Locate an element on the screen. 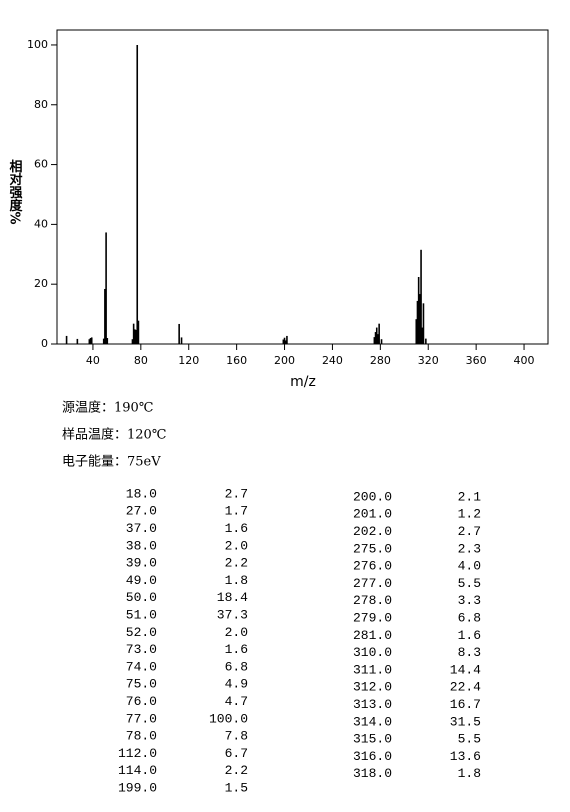 The width and height of the screenshot is (570, 812). table-mz: 112.0 is located at coordinates (137, 753).